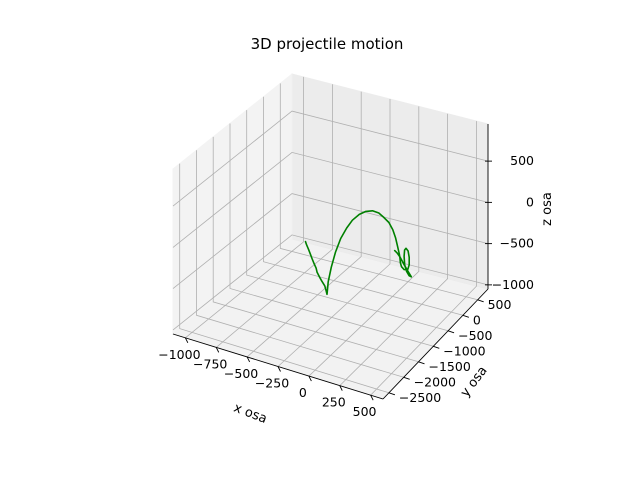  I want to click on x-tick-label: −750, so click(210, 363).